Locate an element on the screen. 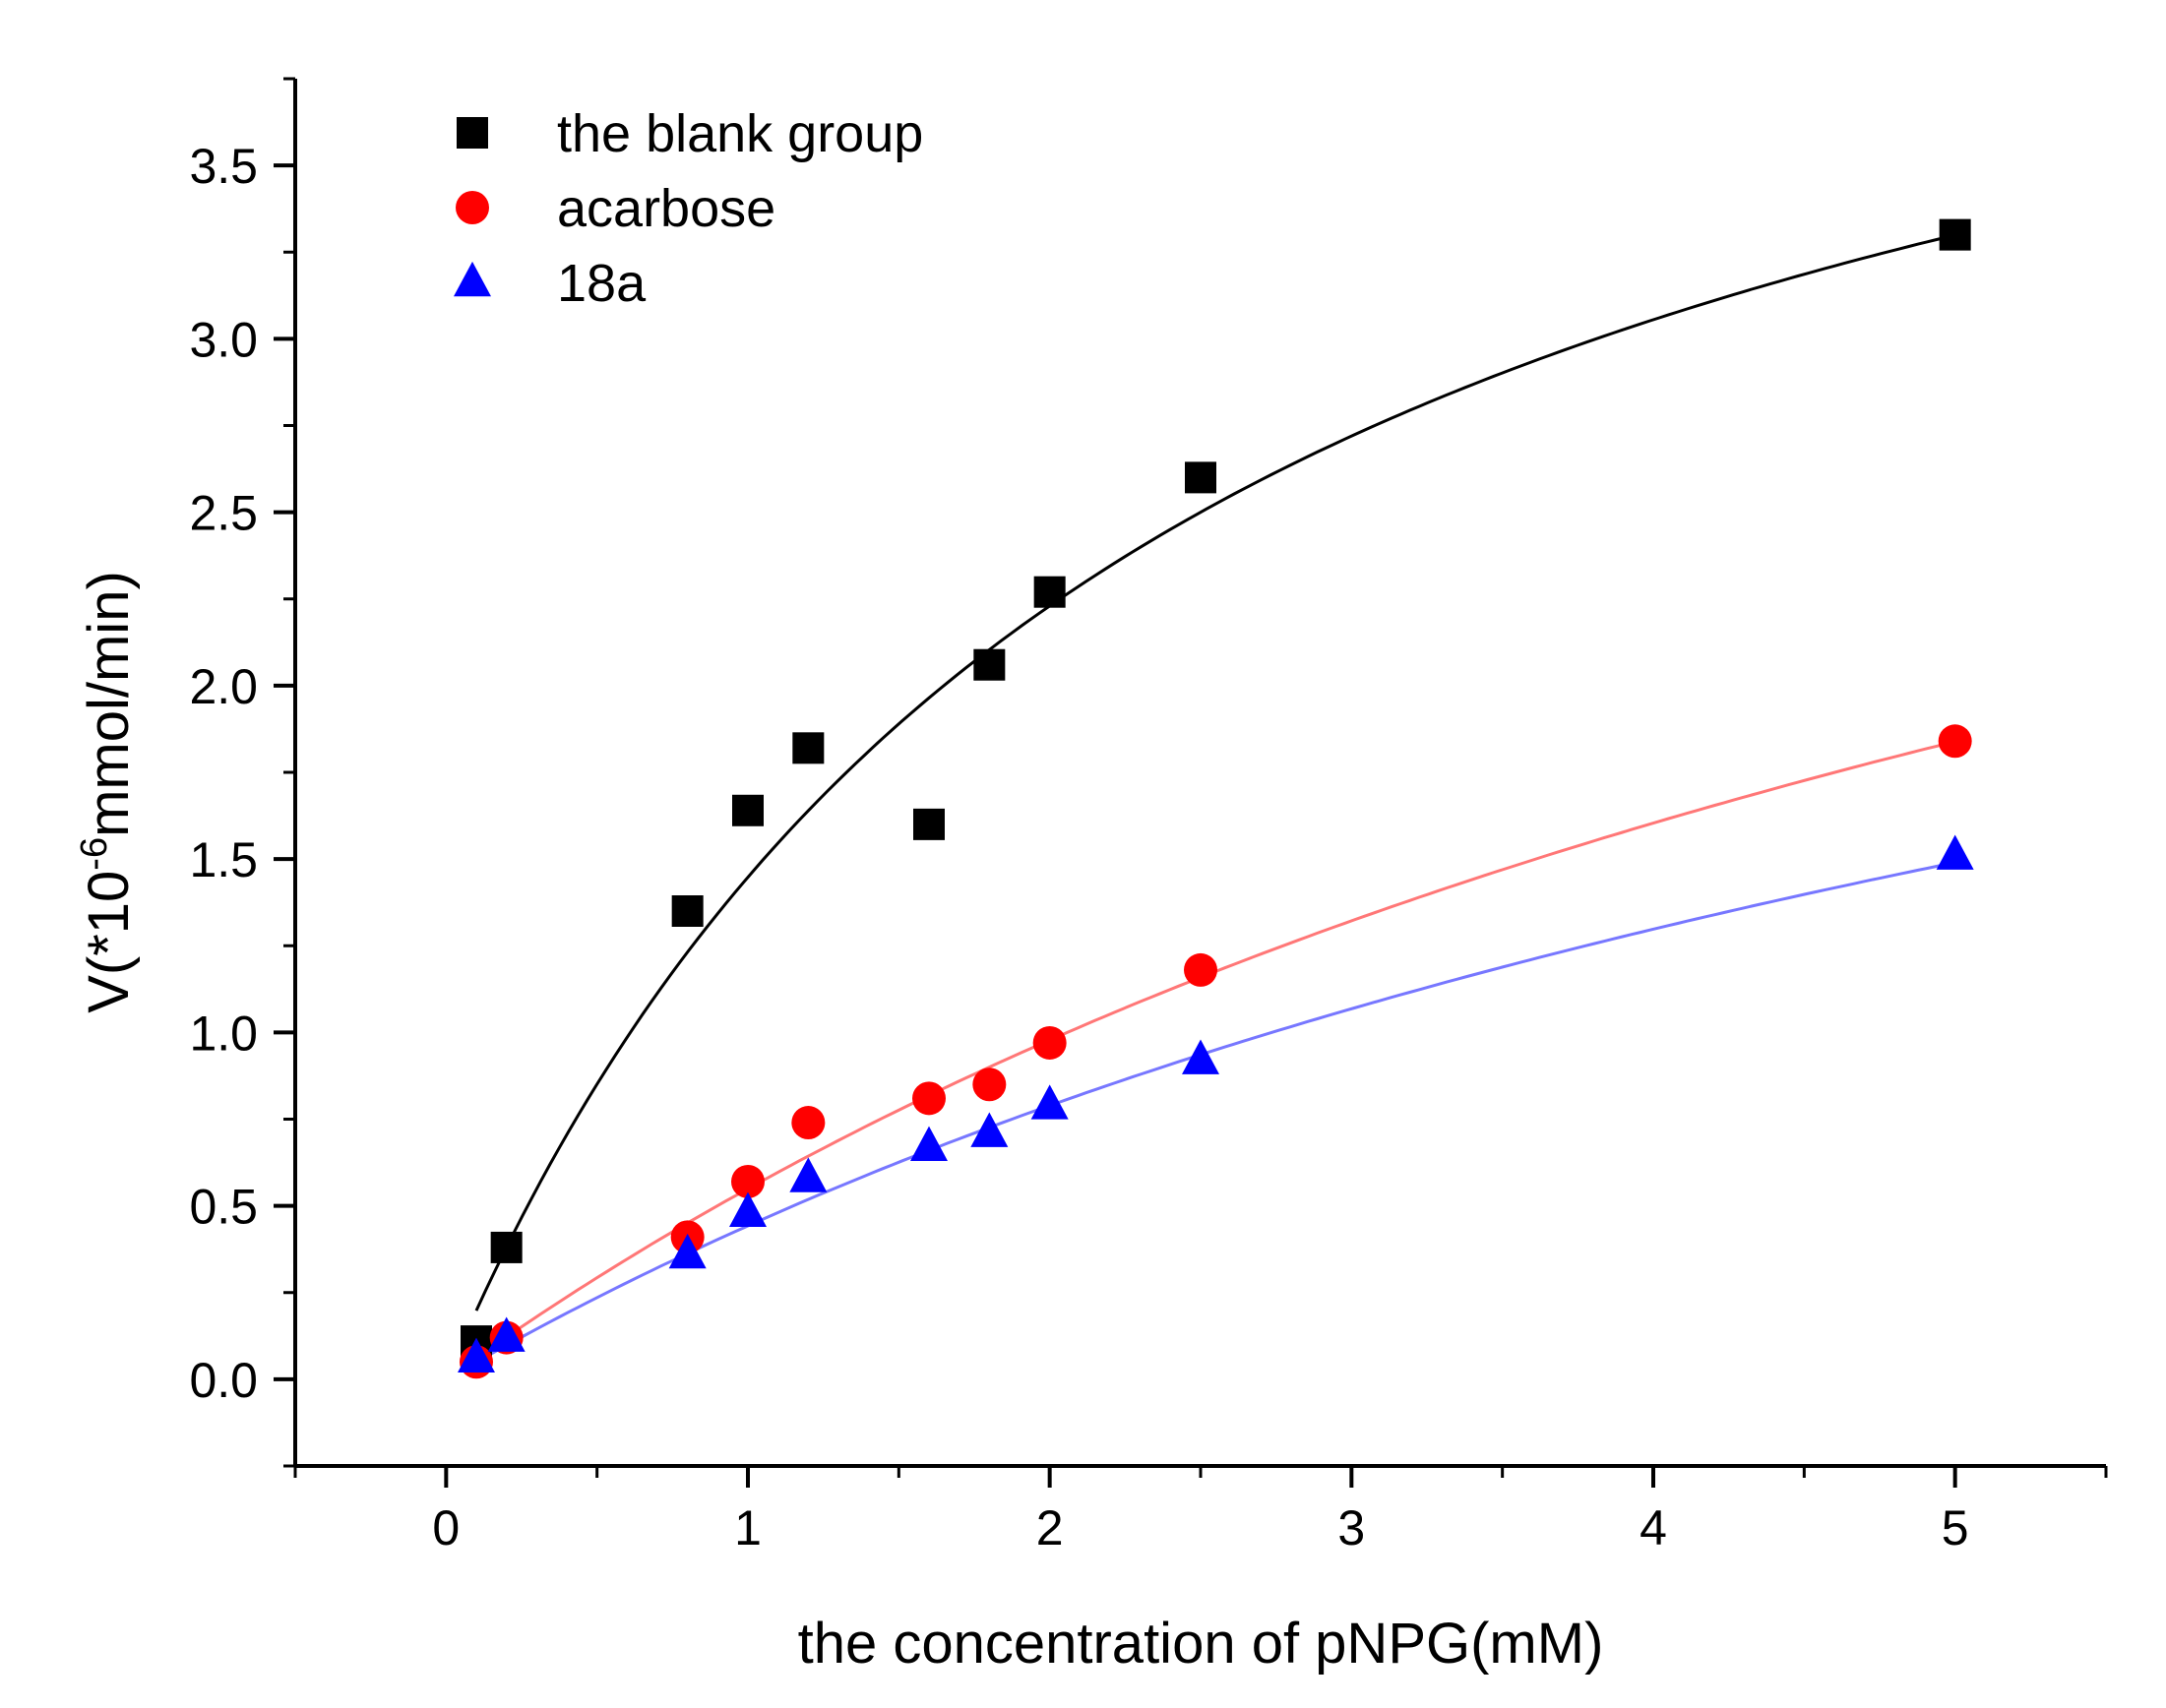 Image resolution: width=2166 pixels, height=1708 pixels. y-axis-title: V(*10-6mmol/min) is located at coordinates (107, 792).